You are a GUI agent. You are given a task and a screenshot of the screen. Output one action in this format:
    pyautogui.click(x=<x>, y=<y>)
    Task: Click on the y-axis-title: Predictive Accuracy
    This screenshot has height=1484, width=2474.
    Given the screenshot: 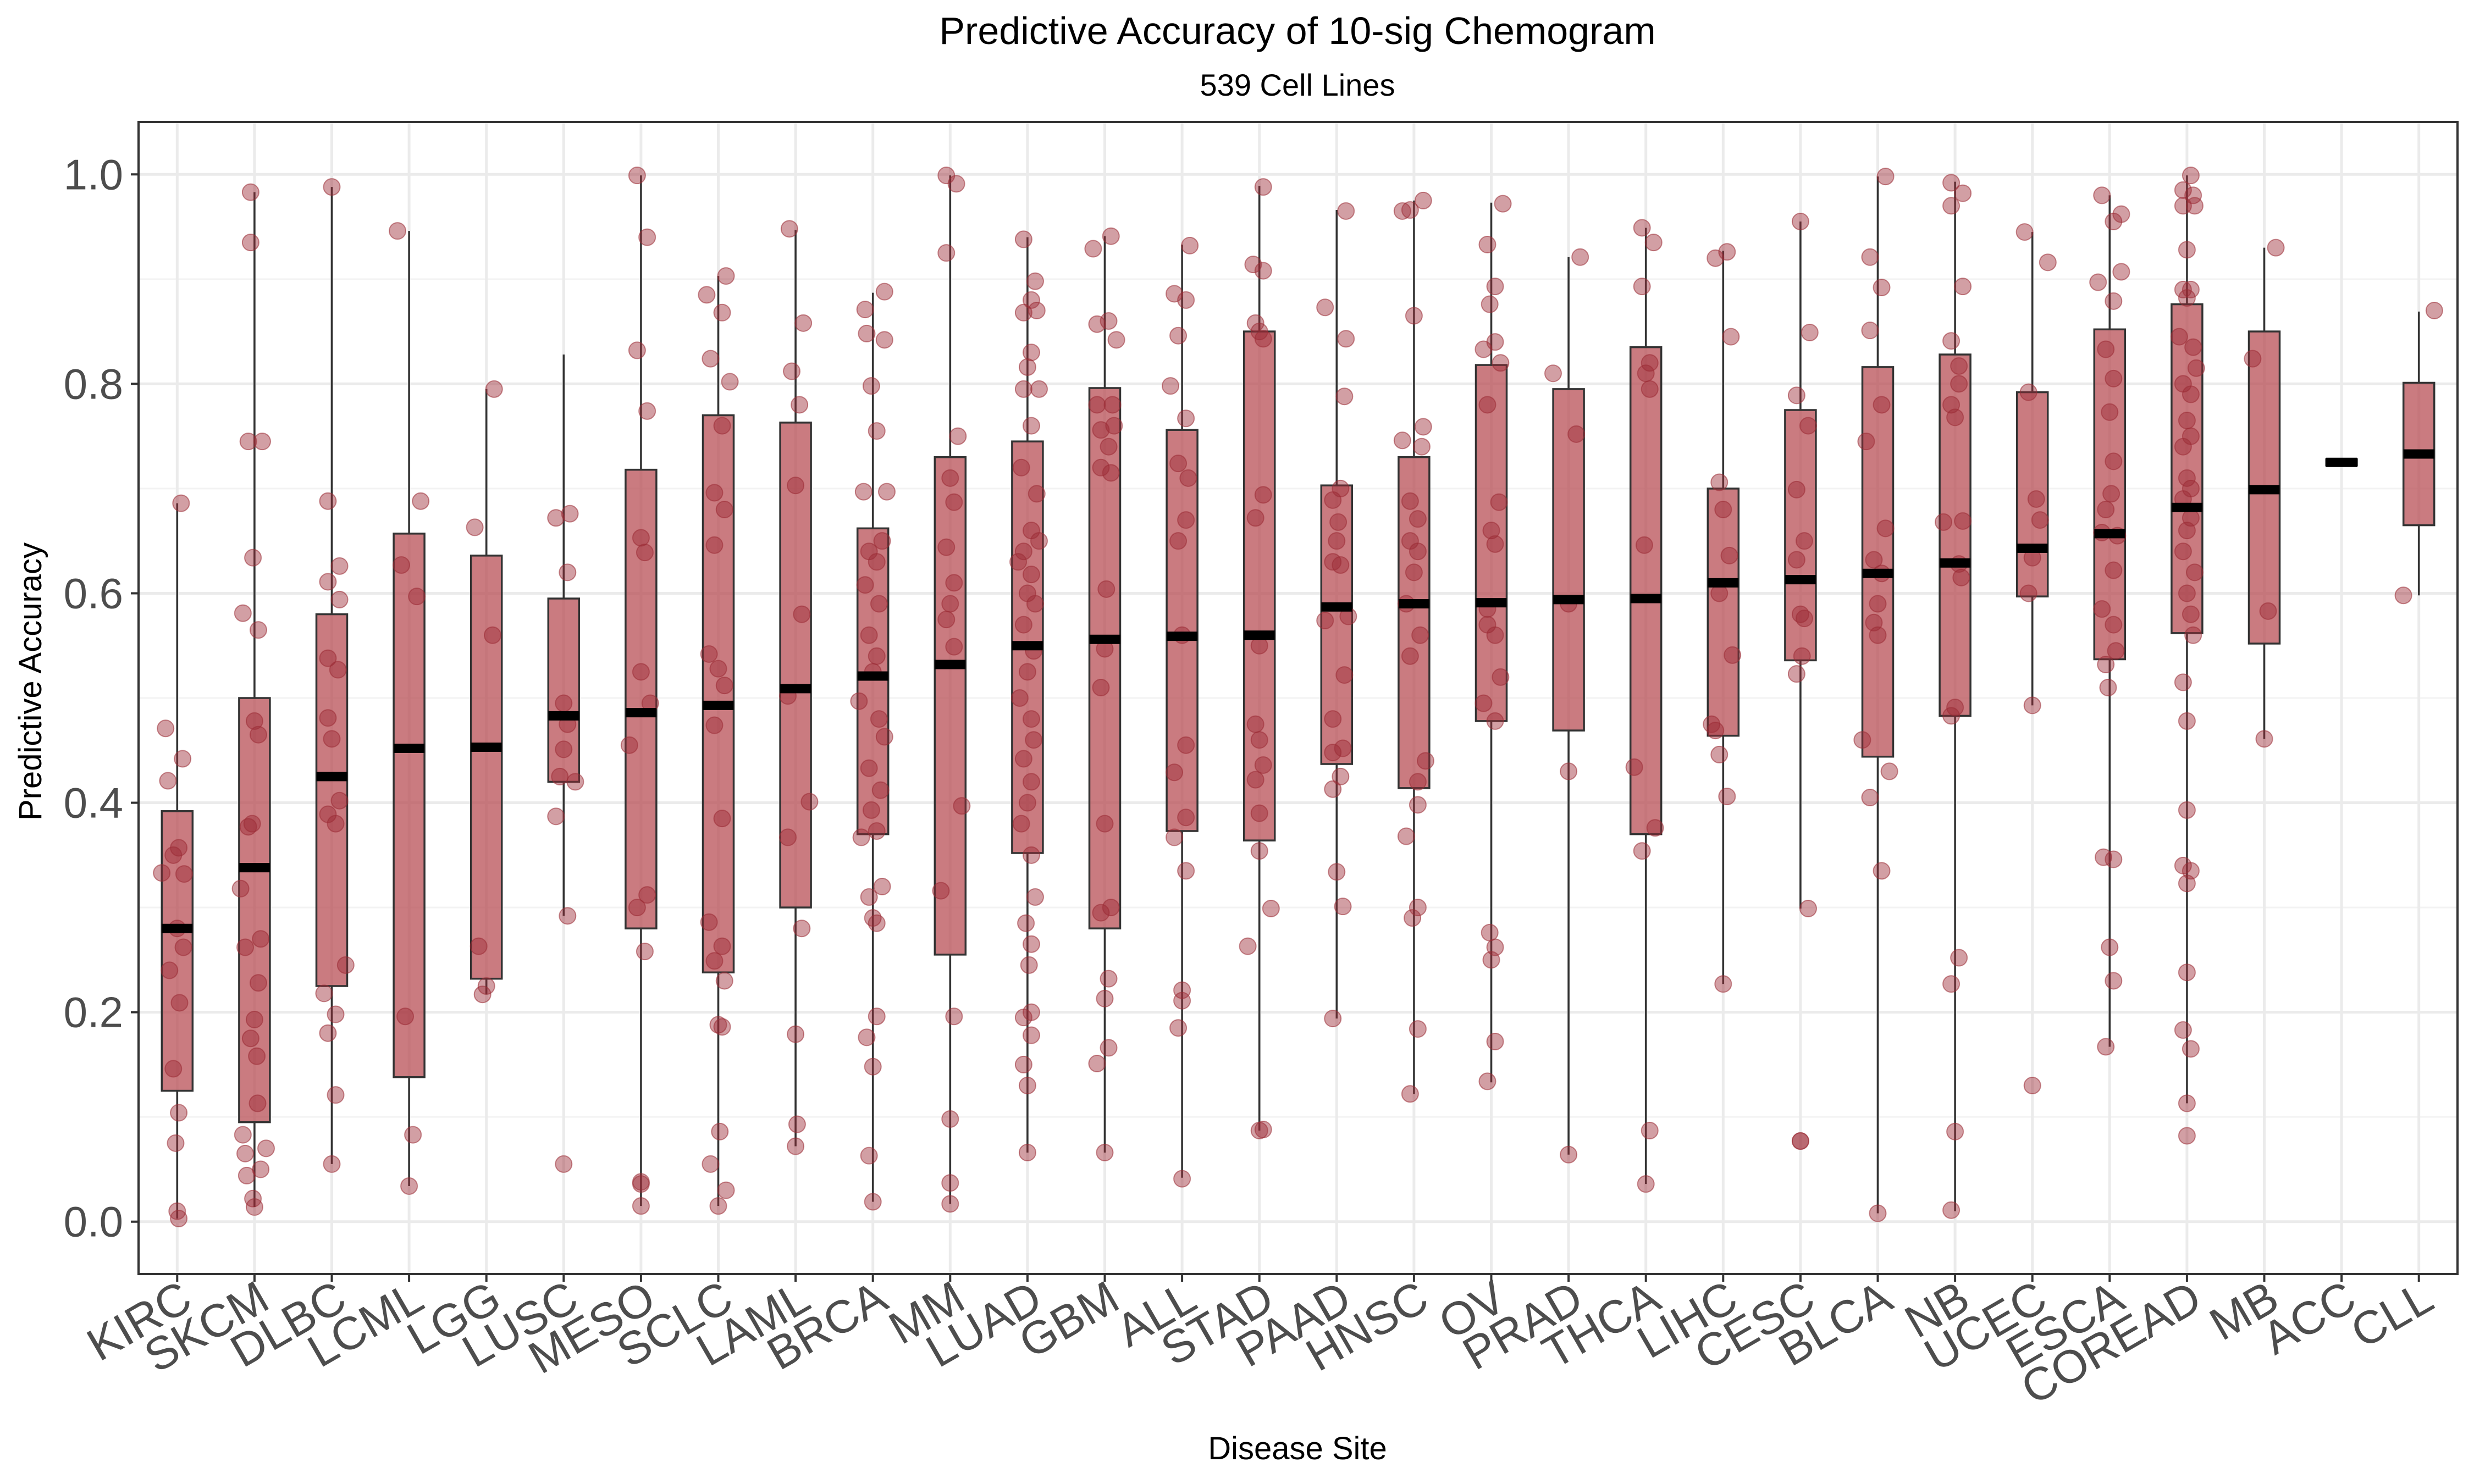 What is the action you would take?
    pyautogui.click(x=31, y=681)
    